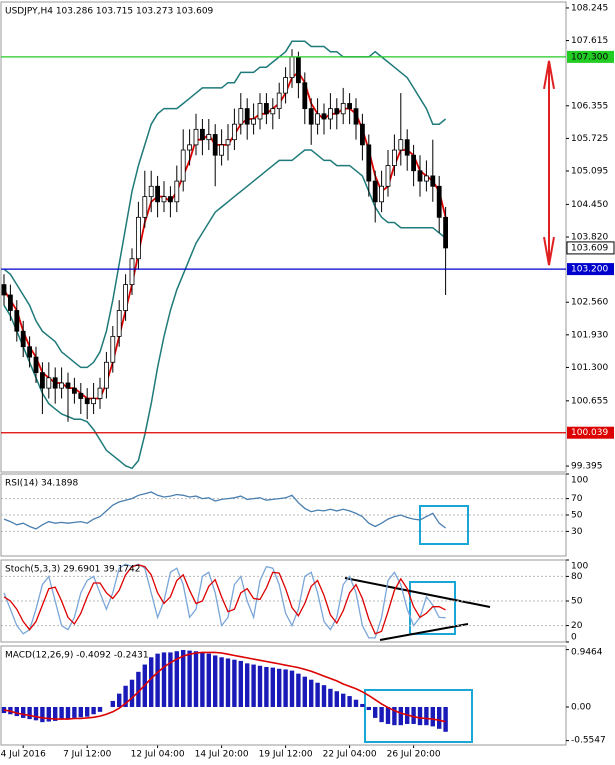  I want to click on x-tick-label: 14 Jul 20:00, so click(222, 755).